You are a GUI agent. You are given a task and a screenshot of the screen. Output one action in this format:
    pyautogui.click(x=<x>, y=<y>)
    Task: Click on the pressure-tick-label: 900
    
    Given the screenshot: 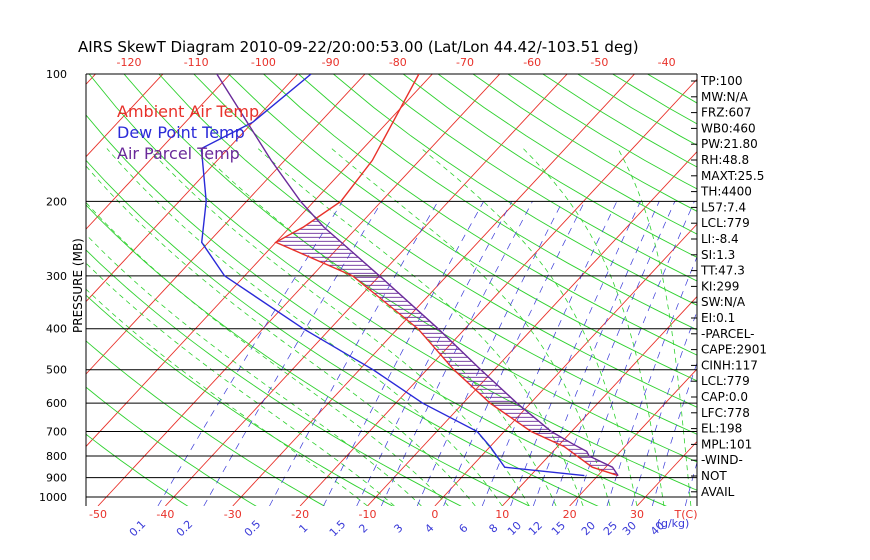 What is the action you would take?
    pyautogui.click(x=56, y=478)
    